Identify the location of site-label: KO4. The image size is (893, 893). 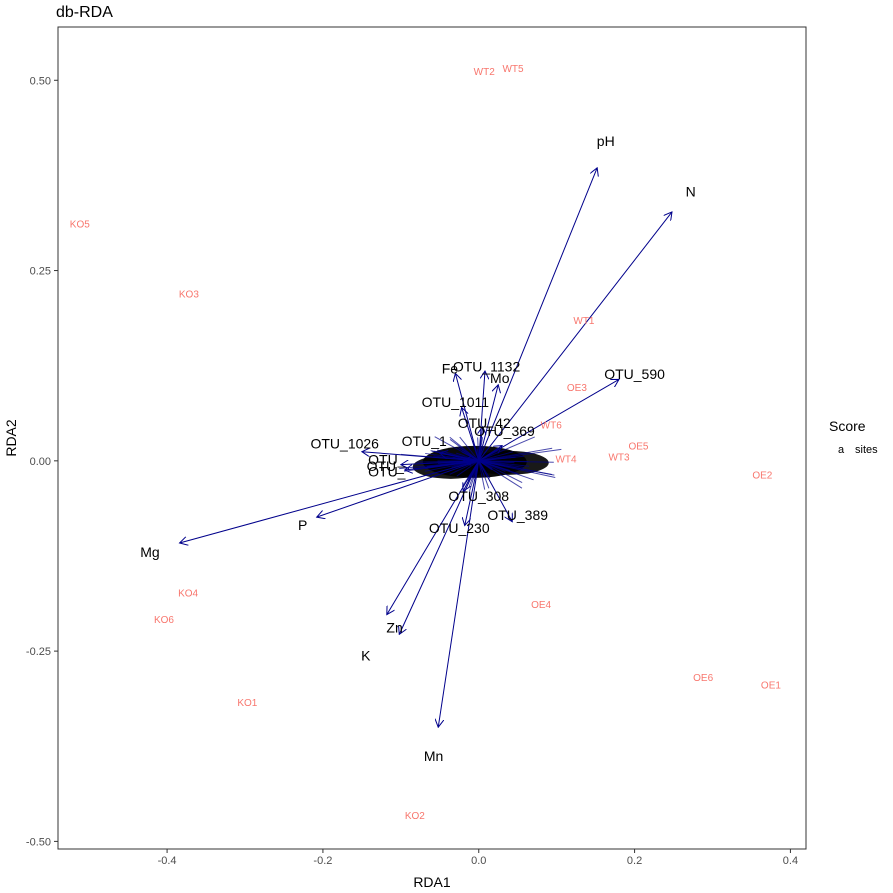
(188, 594).